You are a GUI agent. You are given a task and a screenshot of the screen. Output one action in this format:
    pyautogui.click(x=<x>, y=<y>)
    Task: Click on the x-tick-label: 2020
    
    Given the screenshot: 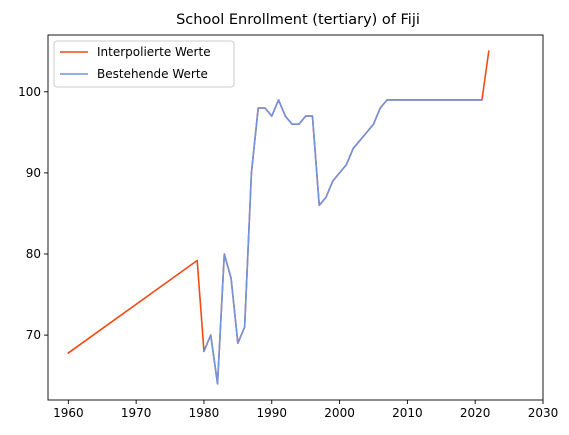 What is the action you would take?
    pyautogui.click(x=475, y=413)
    